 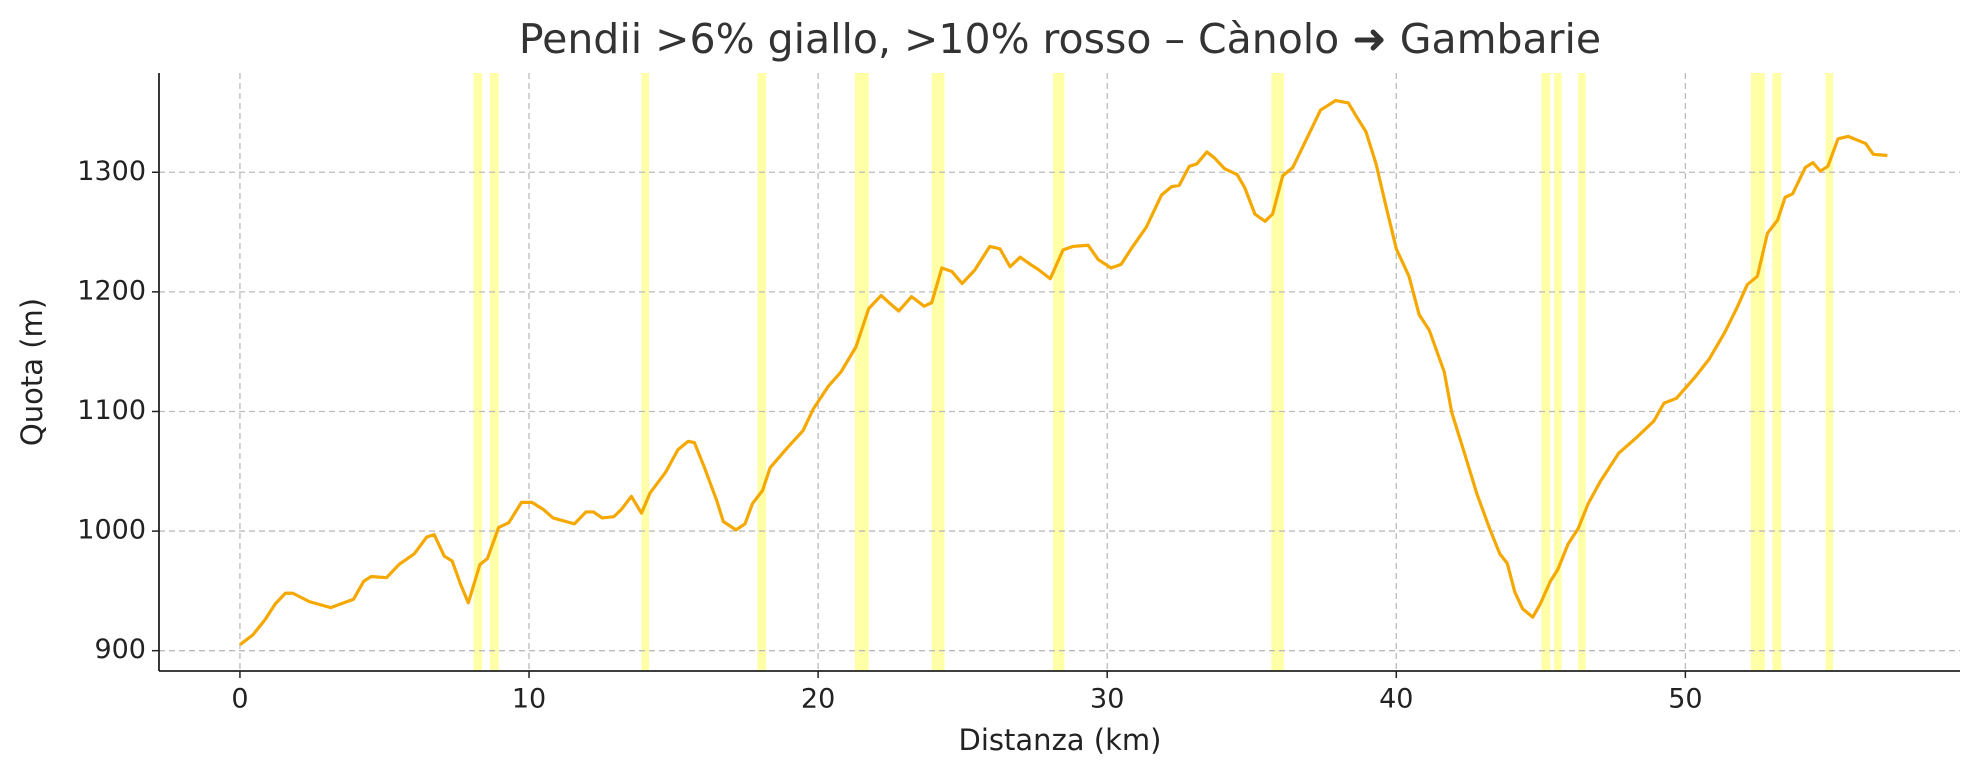 I want to click on x-tick-label: 40, so click(x=1396, y=699).